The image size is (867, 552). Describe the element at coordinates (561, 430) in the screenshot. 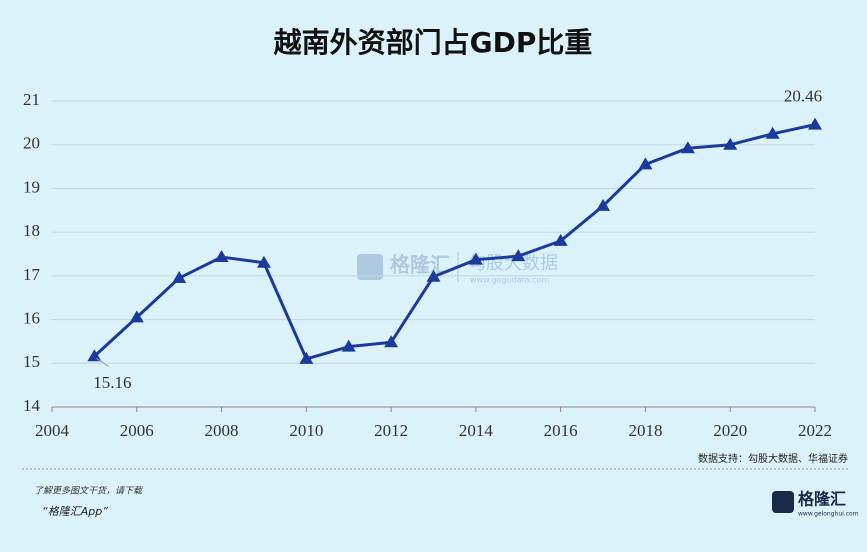

I see `x-tick-label: 2016` at that location.